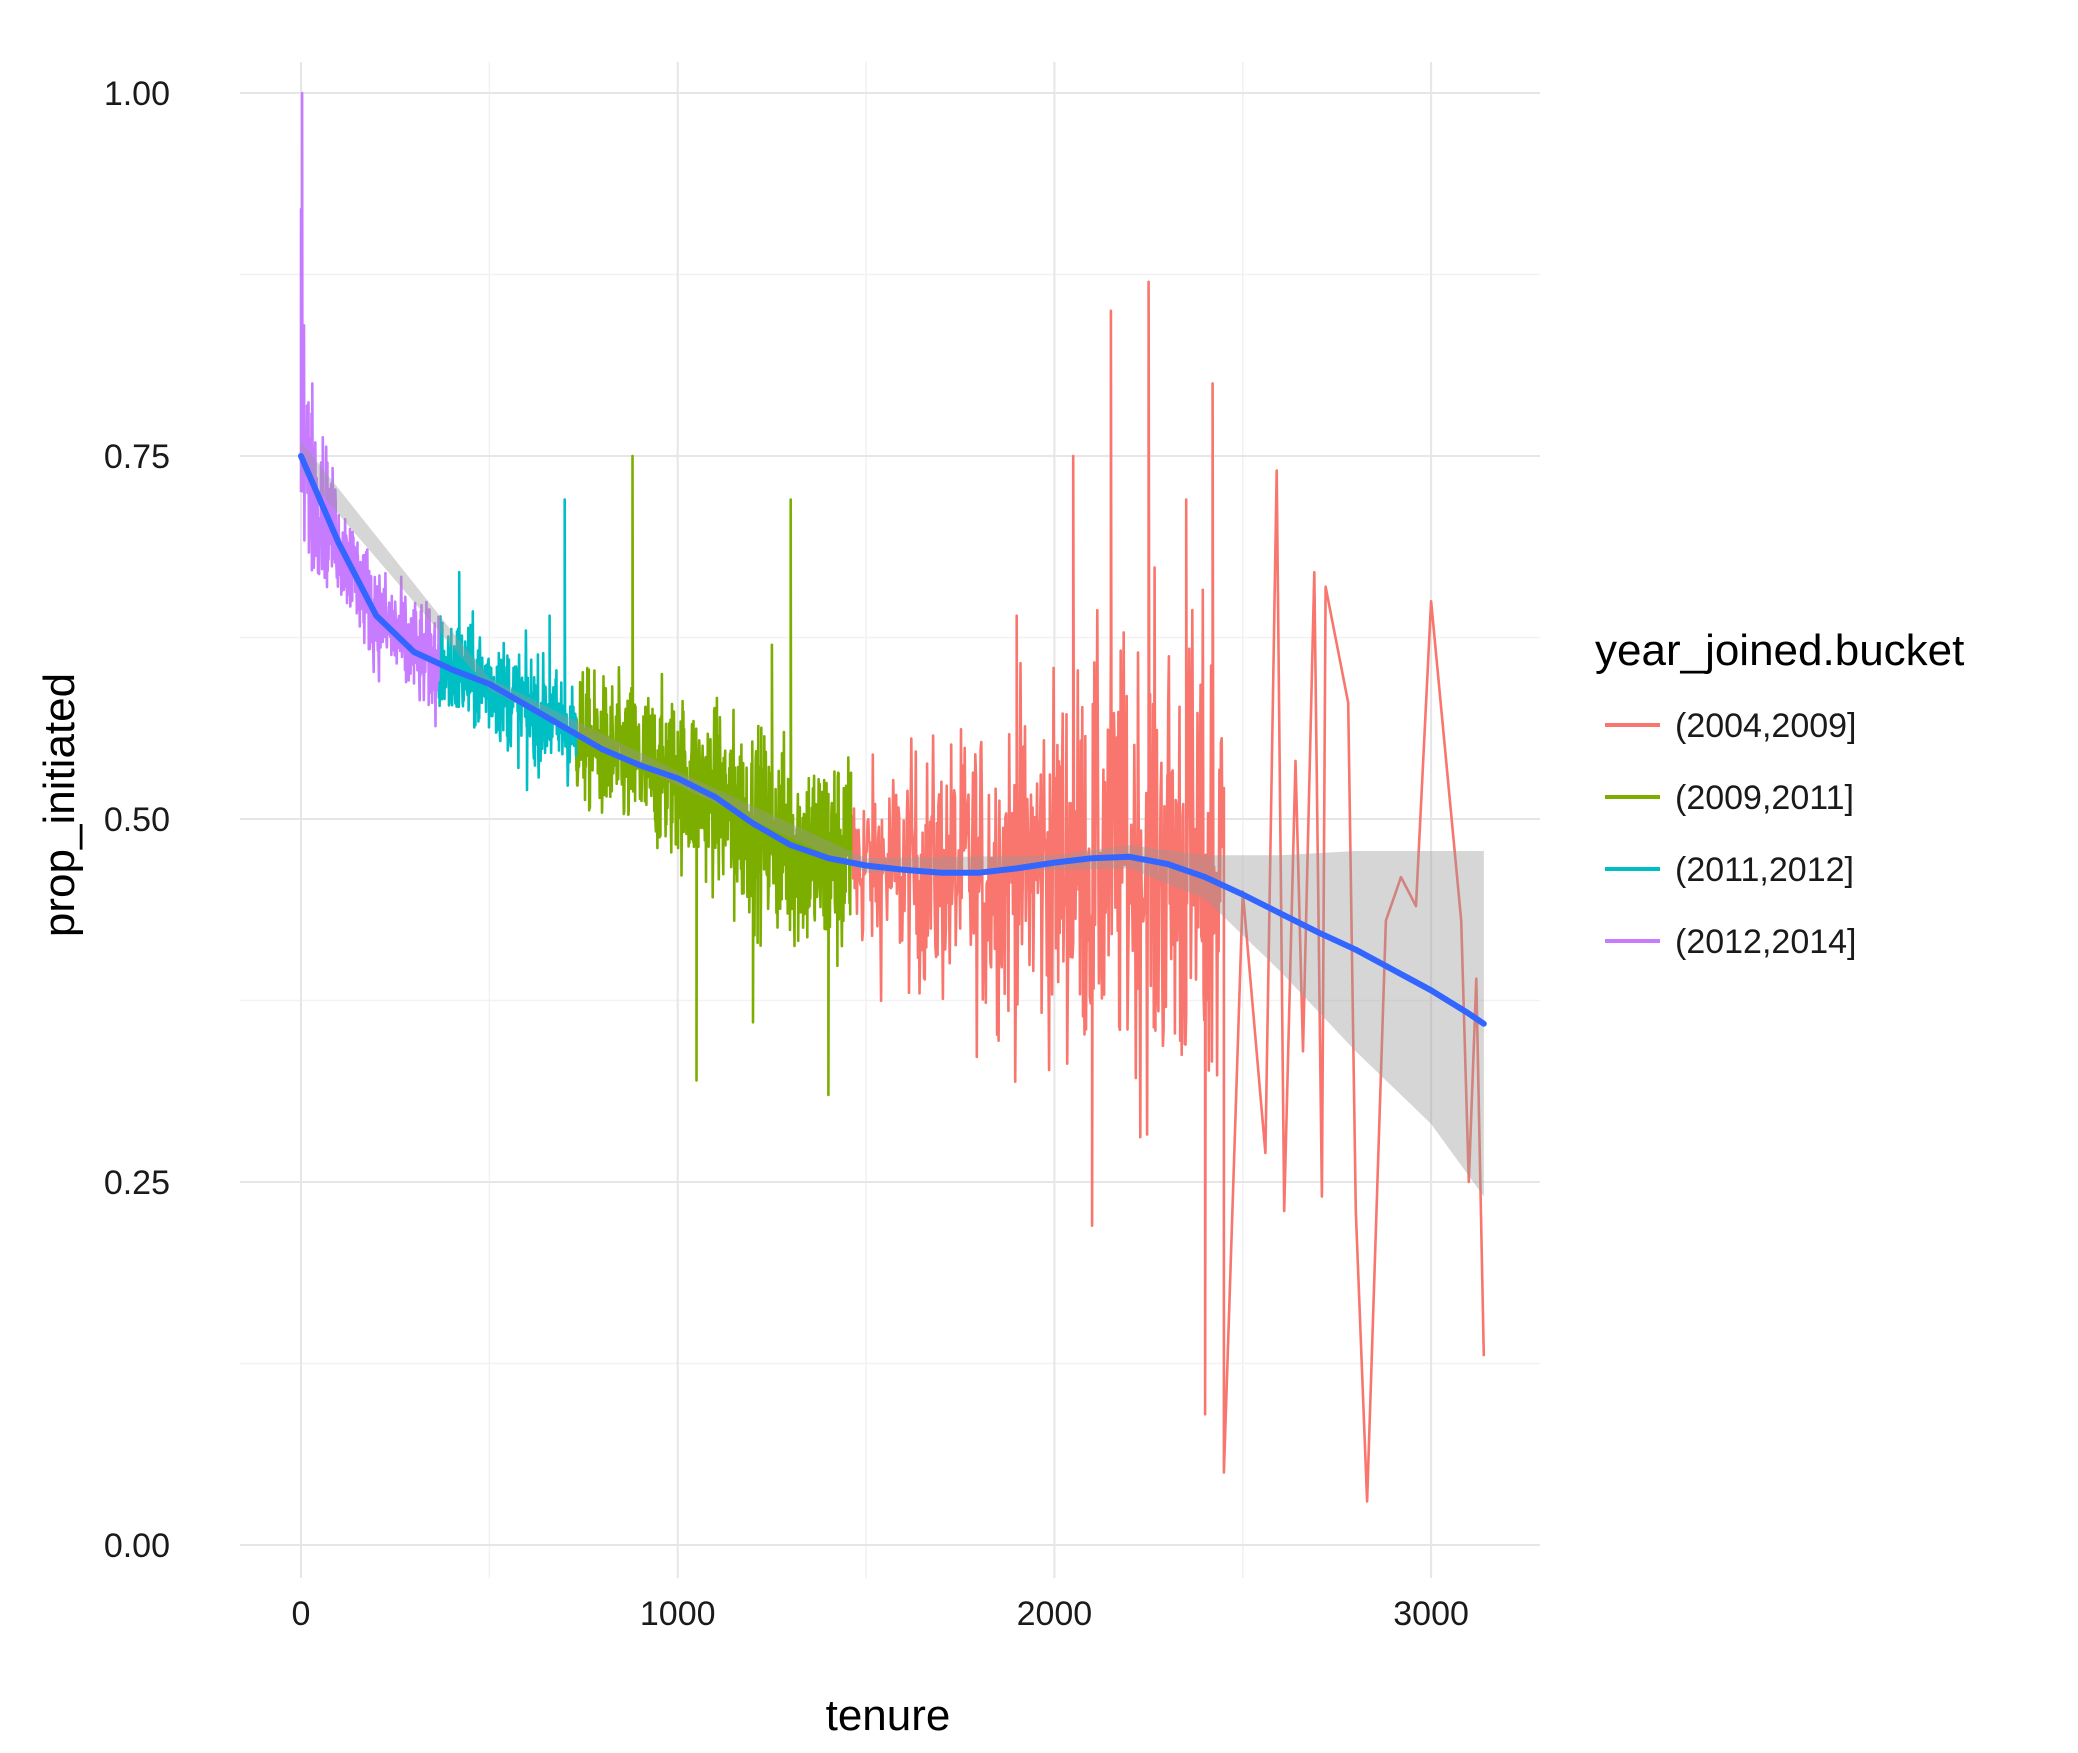  Describe the element at coordinates (369, 409) in the screenshot. I see `series-line-2012-2014` at that location.